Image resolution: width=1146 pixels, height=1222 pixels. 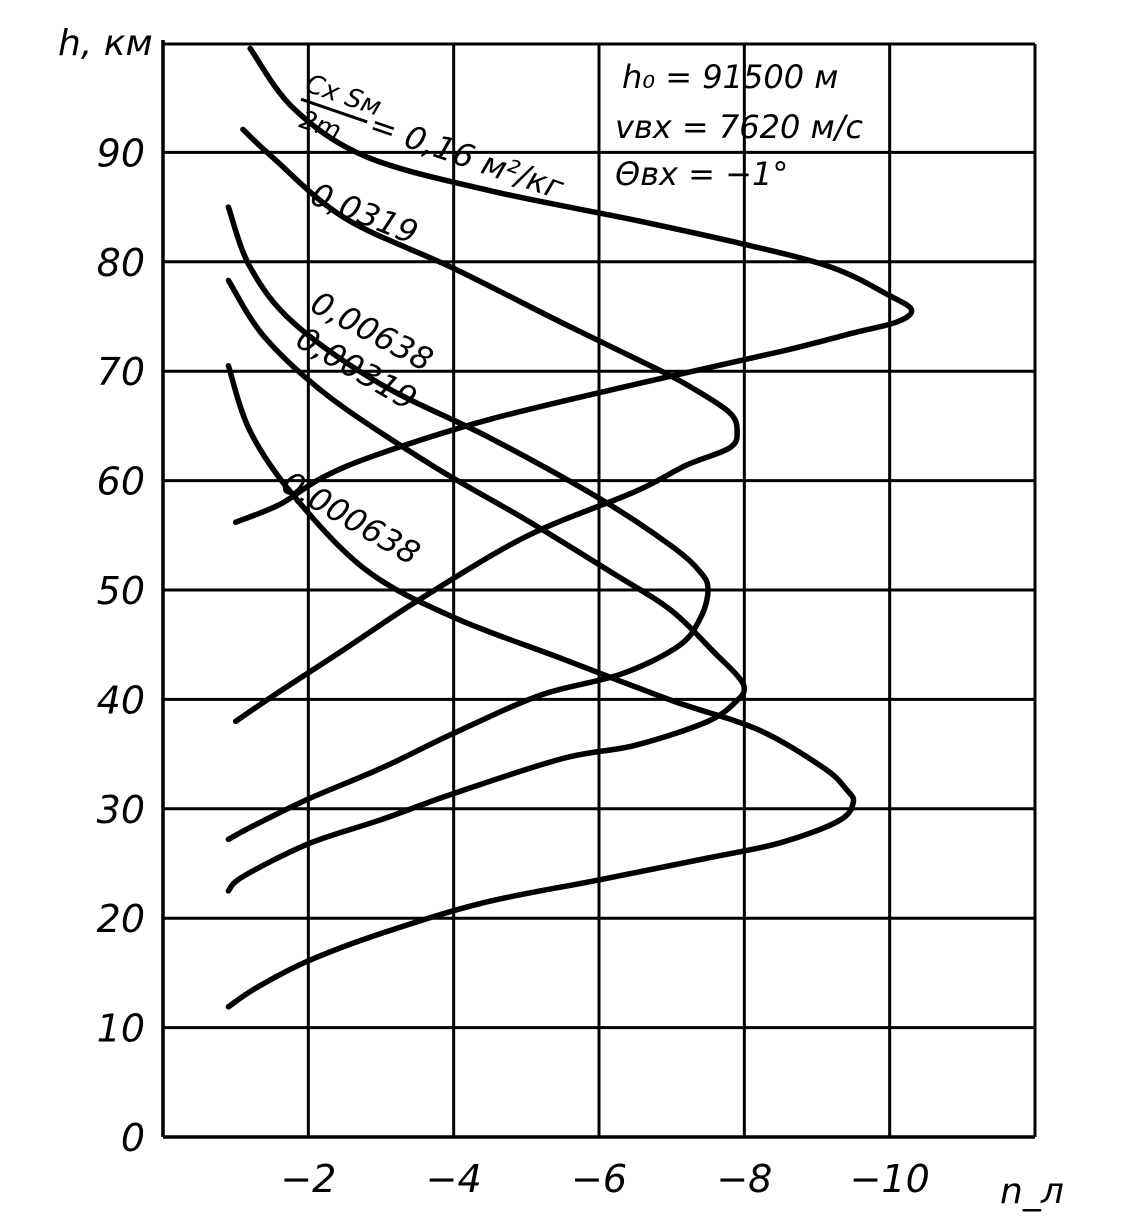 What do you see at coordinates (364, 213) in the screenshot?
I see `curve-label: 0,0319` at bounding box center [364, 213].